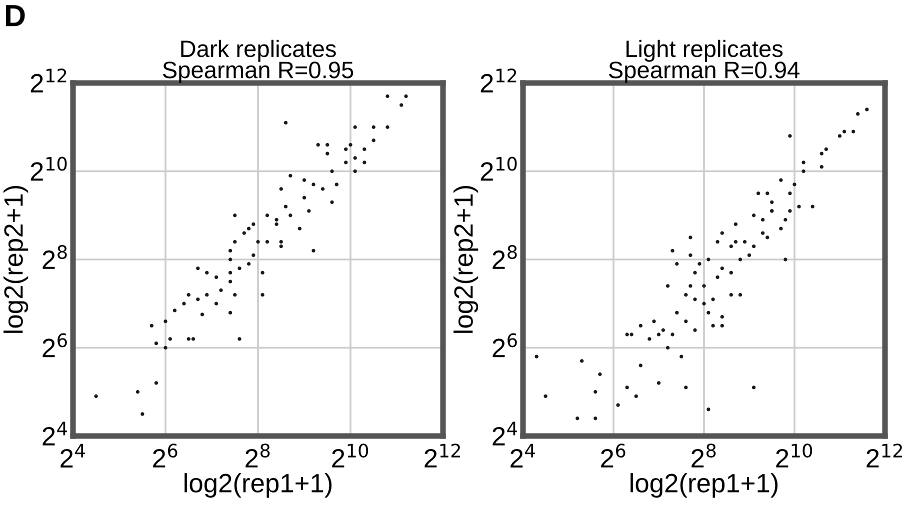  What do you see at coordinates (258, 61) in the screenshot?
I see `chart-title: Dark replicates Spearman R=0.95` at bounding box center [258, 61].